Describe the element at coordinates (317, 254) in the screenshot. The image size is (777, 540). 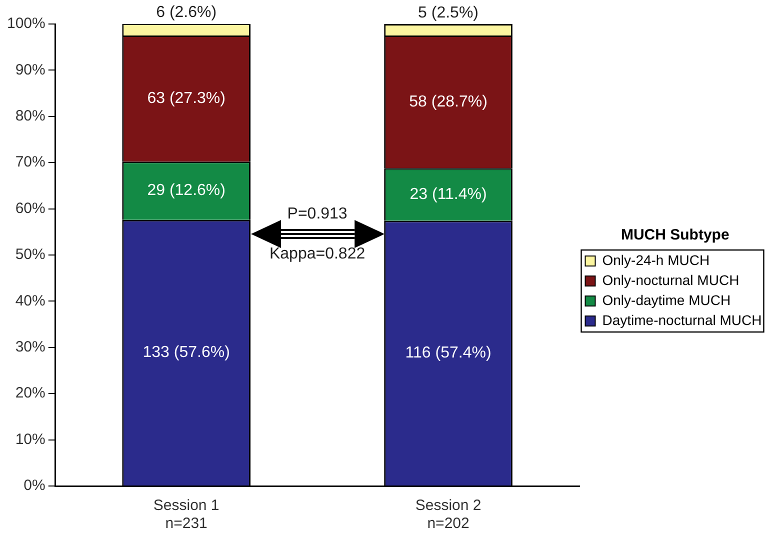
I see `annotation: Kappa=0.822` at that location.